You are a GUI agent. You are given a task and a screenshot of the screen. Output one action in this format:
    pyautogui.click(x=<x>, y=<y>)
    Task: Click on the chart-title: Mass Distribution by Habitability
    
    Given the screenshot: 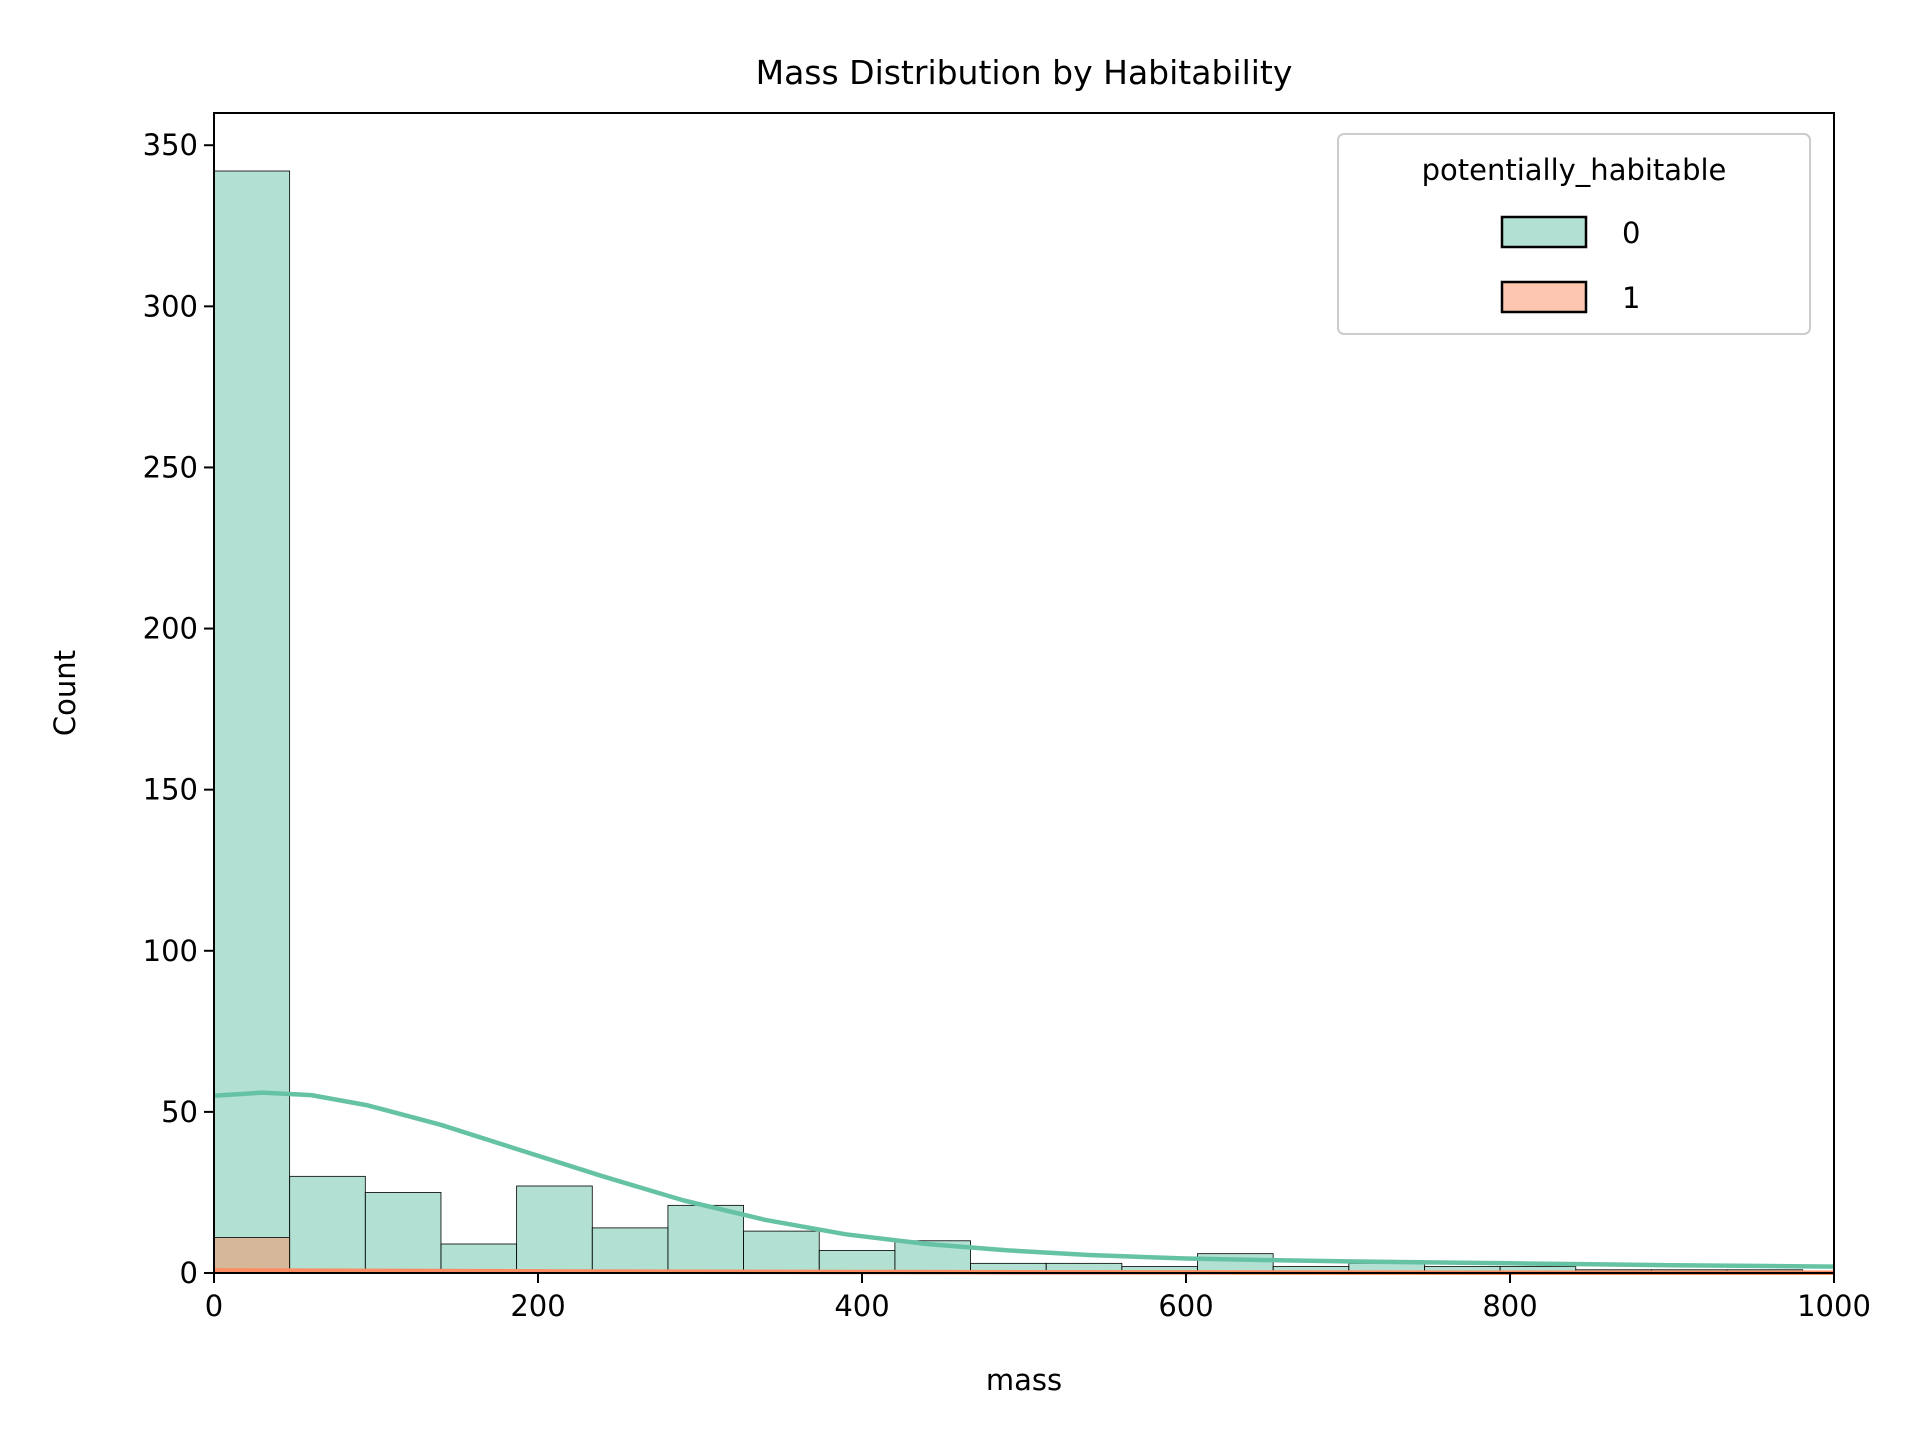 What is the action you would take?
    pyautogui.click(x=1024, y=72)
    